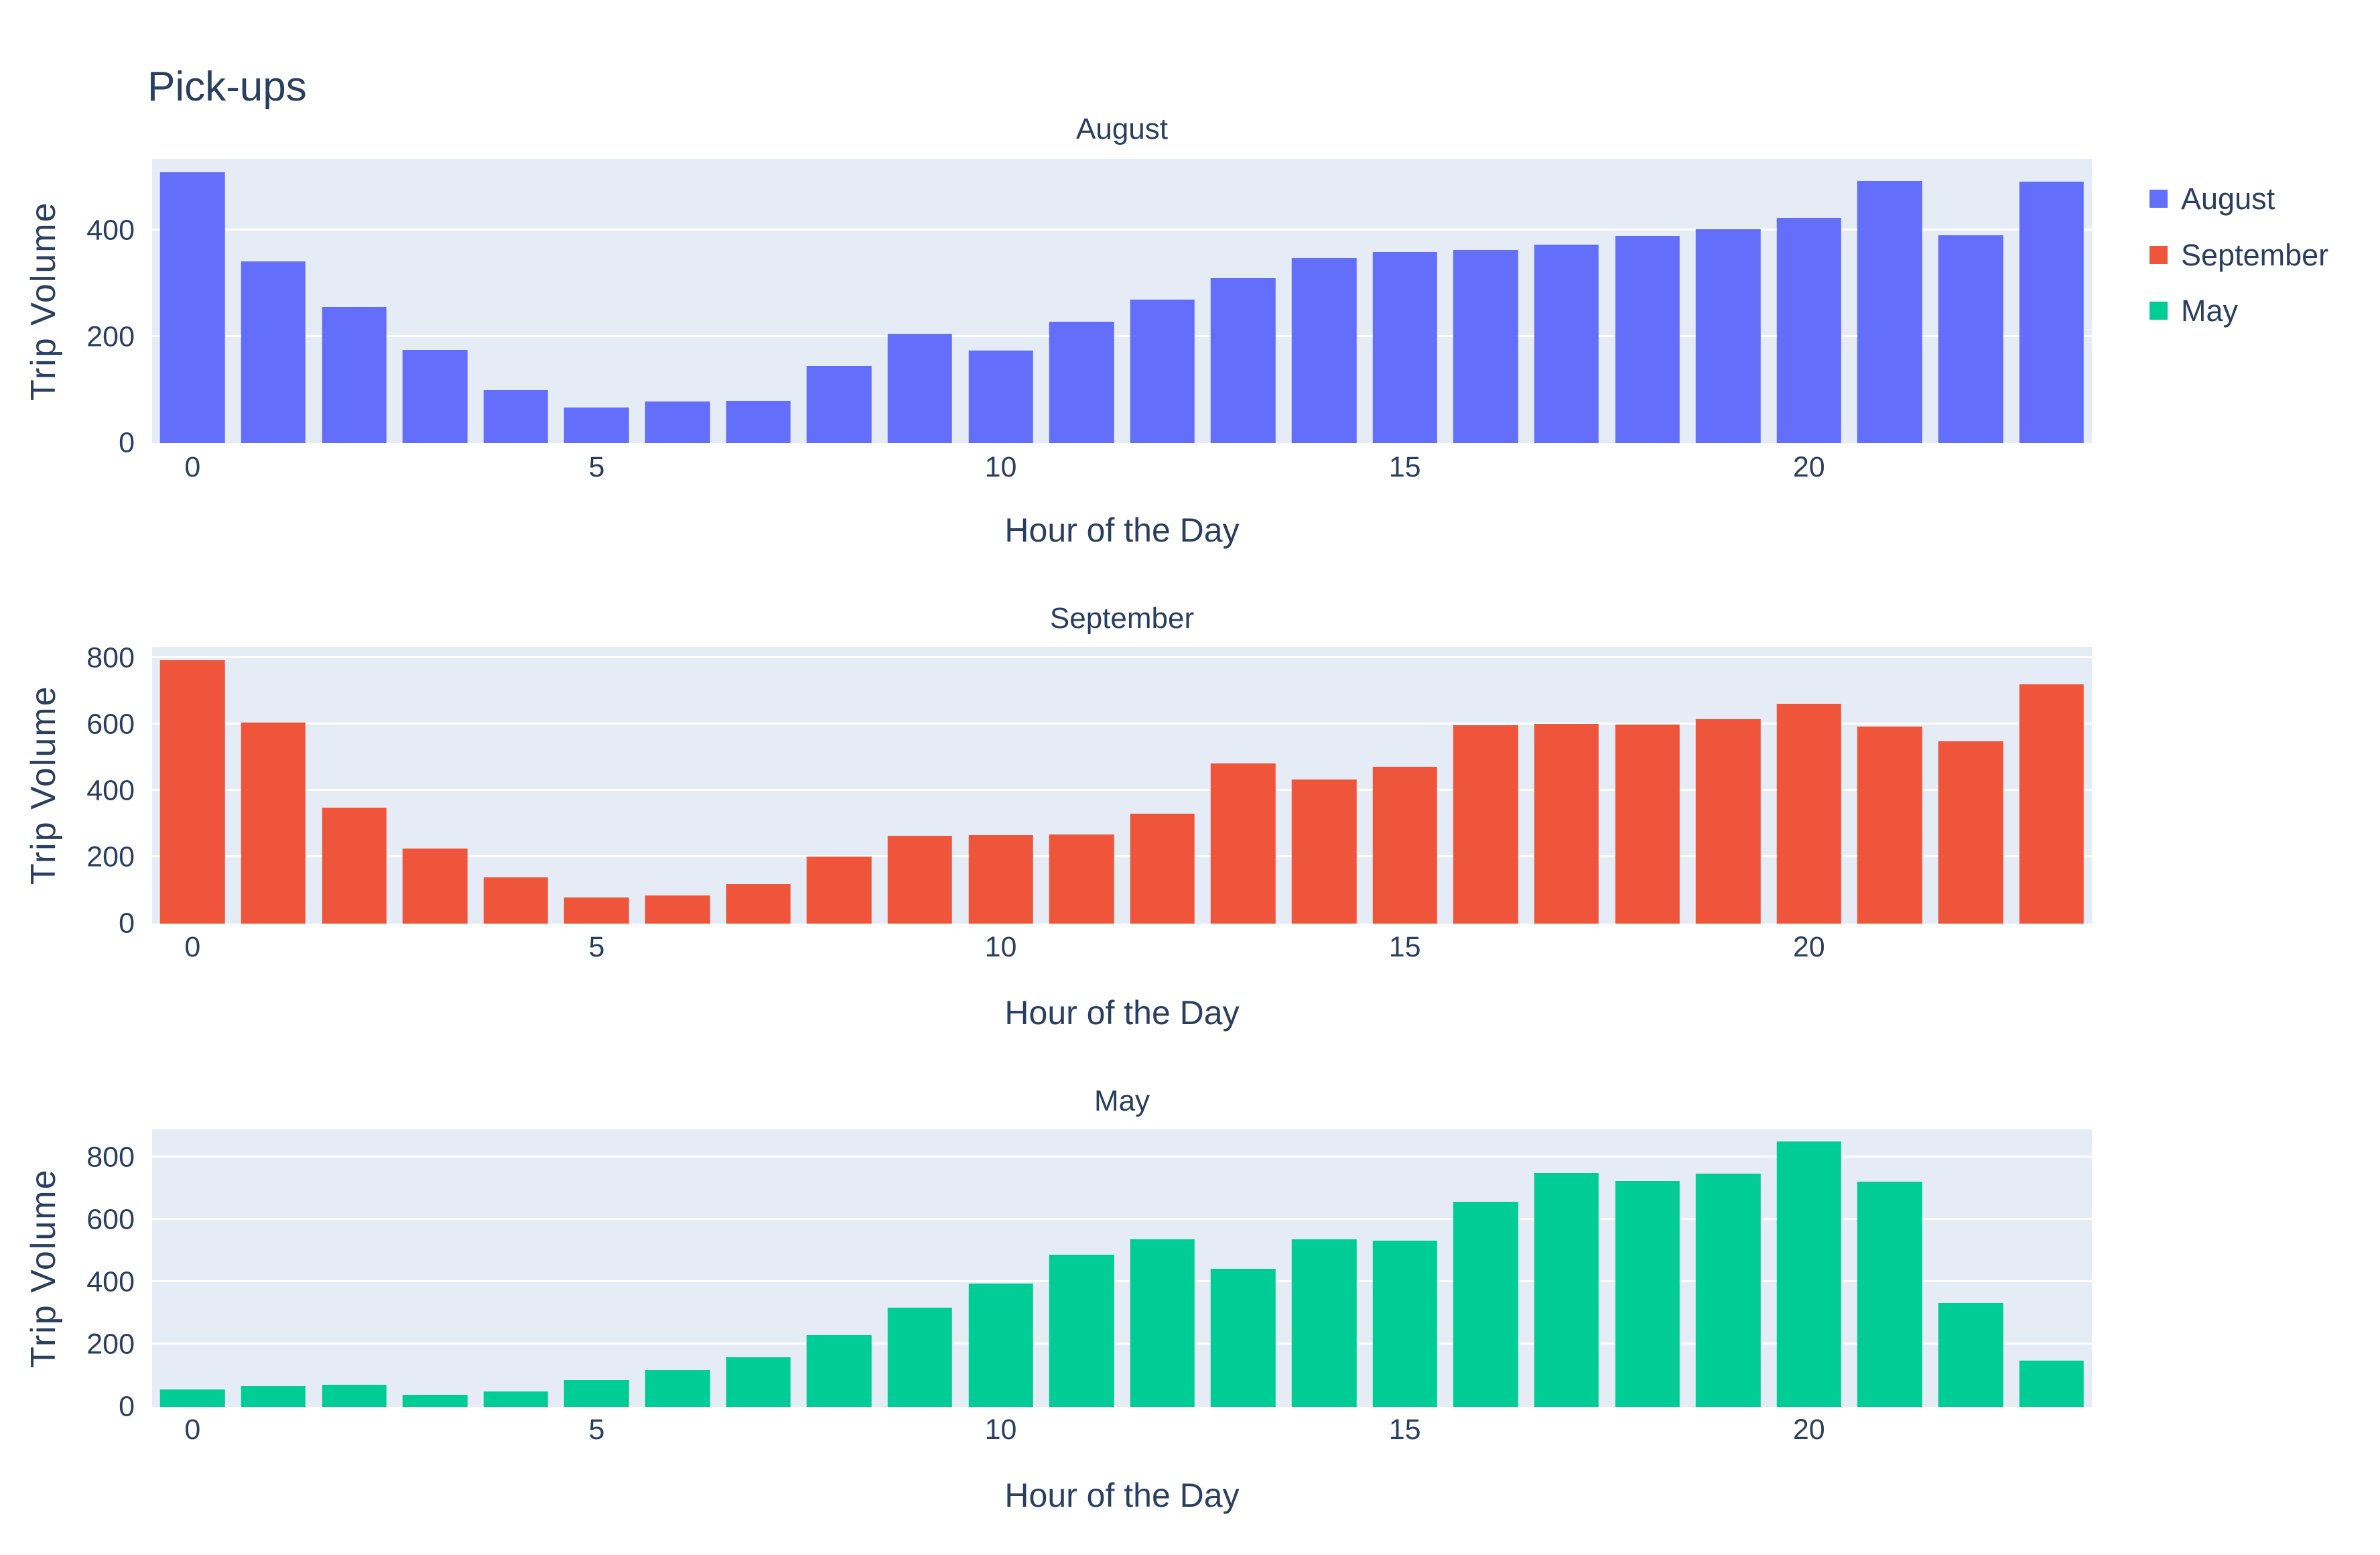 The height and width of the screenshot is (1555, 2380). What do you see at coordinates (1122, 785) in the screenshot?
I see `plot-area-september` at bounding box center [1122, 785].